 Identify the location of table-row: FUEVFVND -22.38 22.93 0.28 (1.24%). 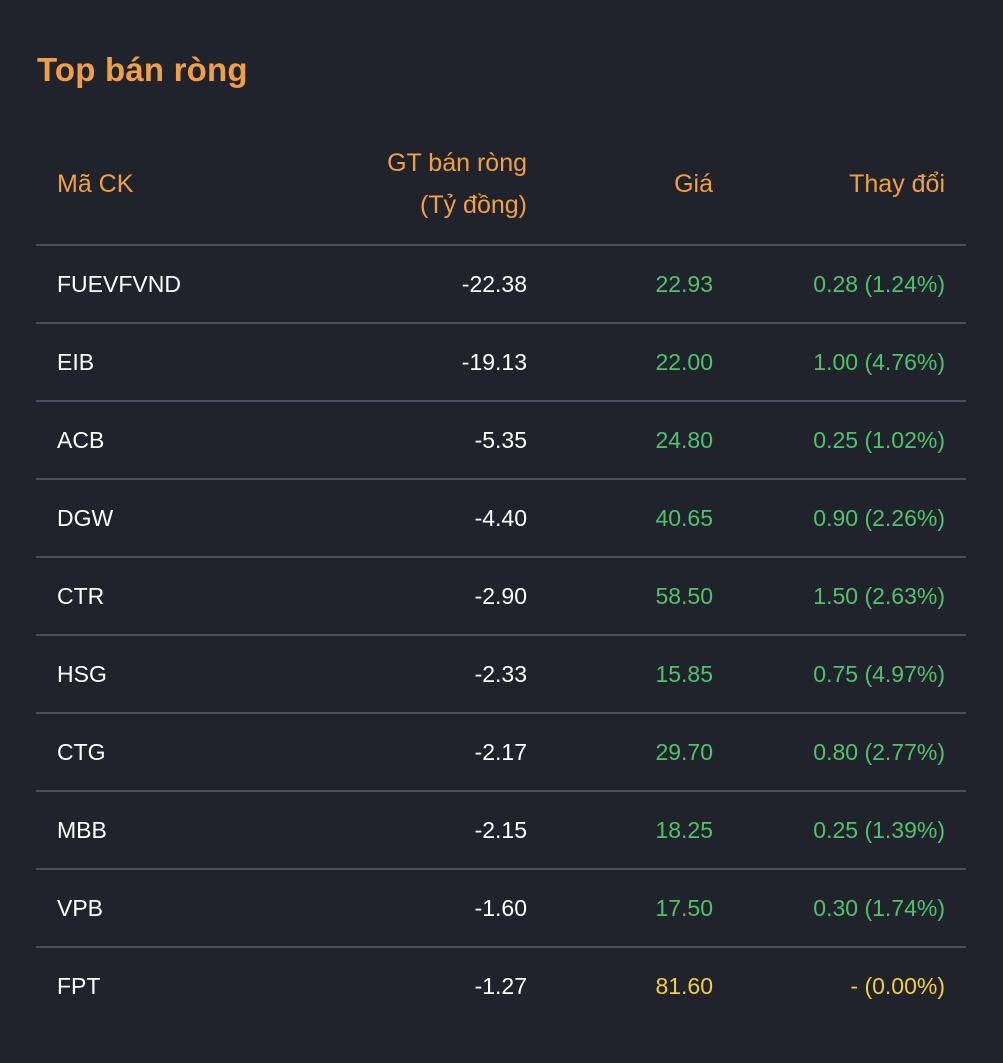
(501, 285).